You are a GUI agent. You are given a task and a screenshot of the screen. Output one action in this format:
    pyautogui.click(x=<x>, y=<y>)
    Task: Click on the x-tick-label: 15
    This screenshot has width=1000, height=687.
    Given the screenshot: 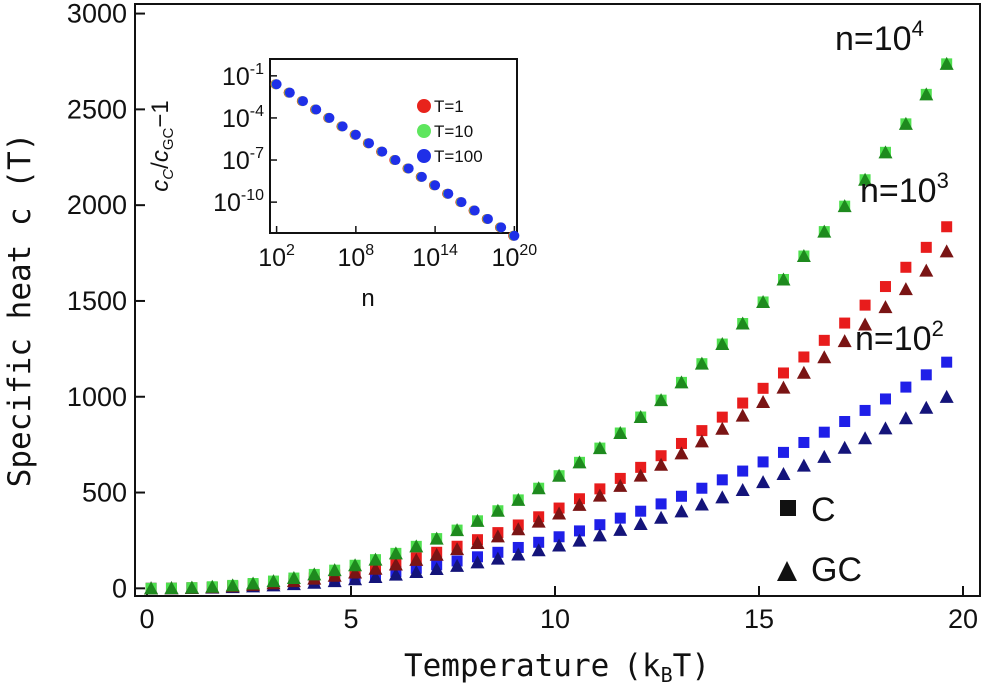 What is the action you would take?
    pyautogui.click(x=759, y=619)
    